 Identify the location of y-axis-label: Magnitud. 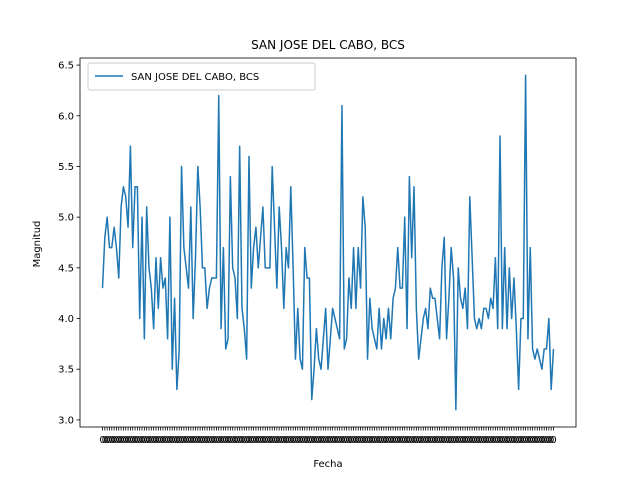
(37, 244).